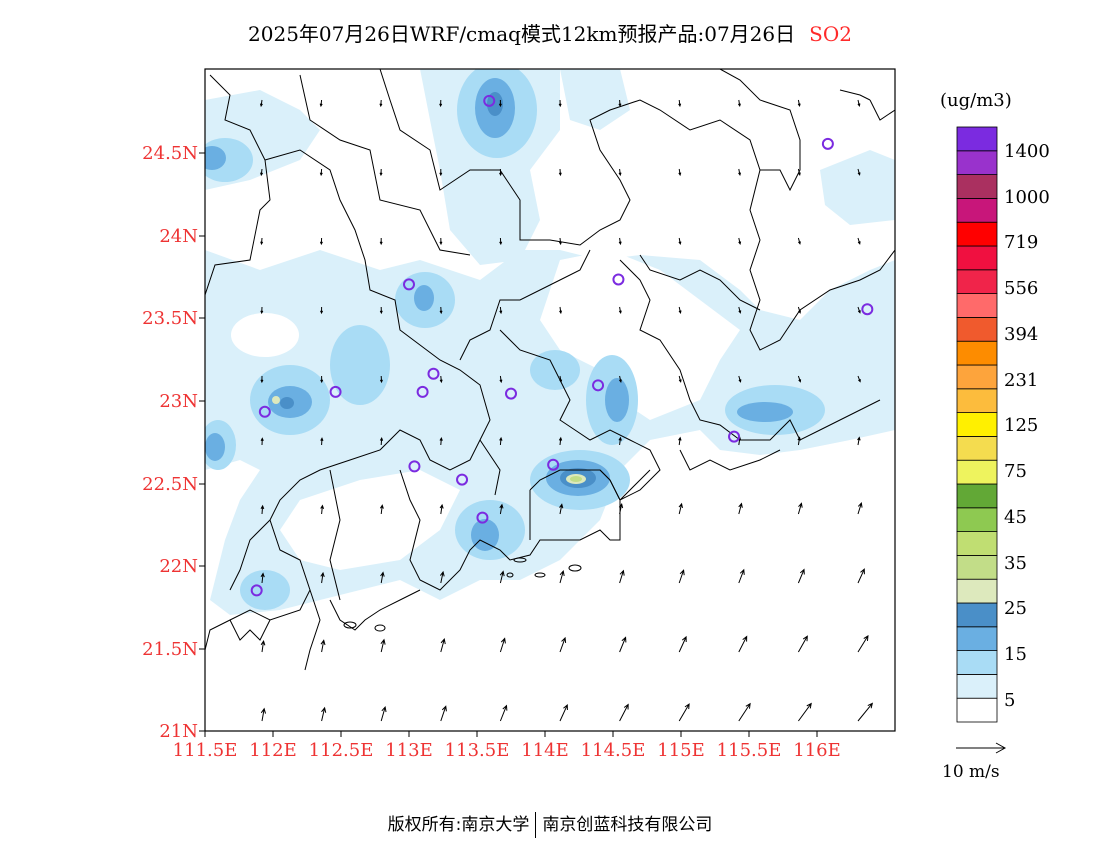 This screenshot has width=1100, height=850. Describe the element at coordinates (273, 750) in the screenshot. I see `lon-label-112: 112E` at that location.